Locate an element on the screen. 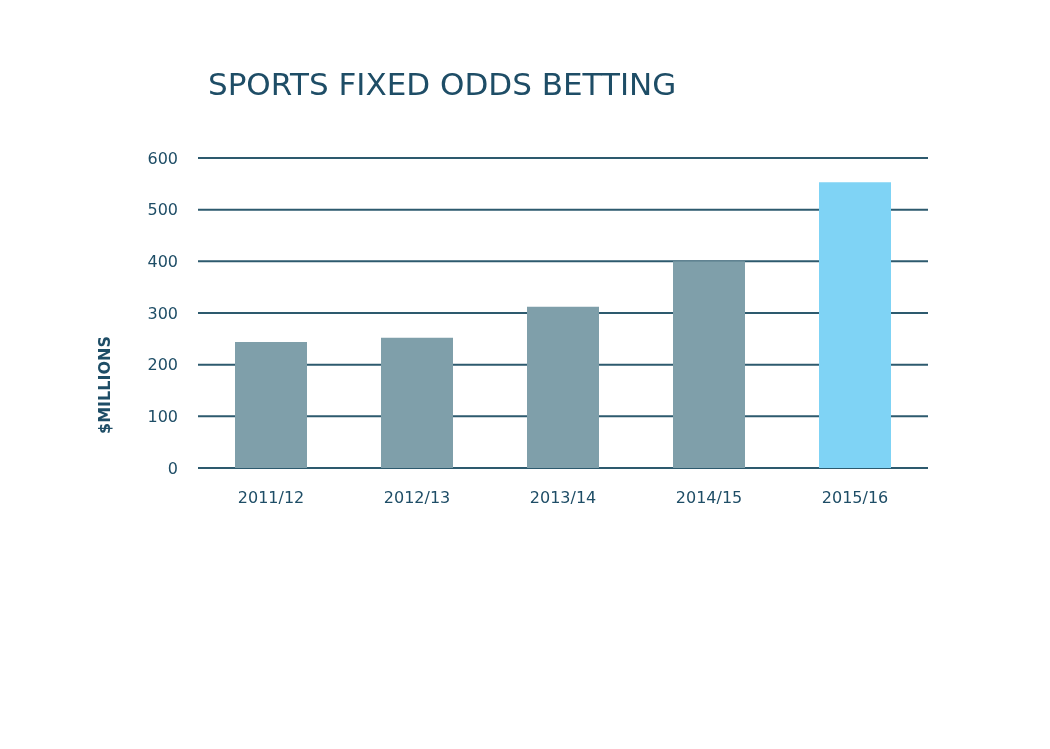 This screenshot has width=1050, height=749. y-tick-label: 400 is located at coordinates (162, 262).